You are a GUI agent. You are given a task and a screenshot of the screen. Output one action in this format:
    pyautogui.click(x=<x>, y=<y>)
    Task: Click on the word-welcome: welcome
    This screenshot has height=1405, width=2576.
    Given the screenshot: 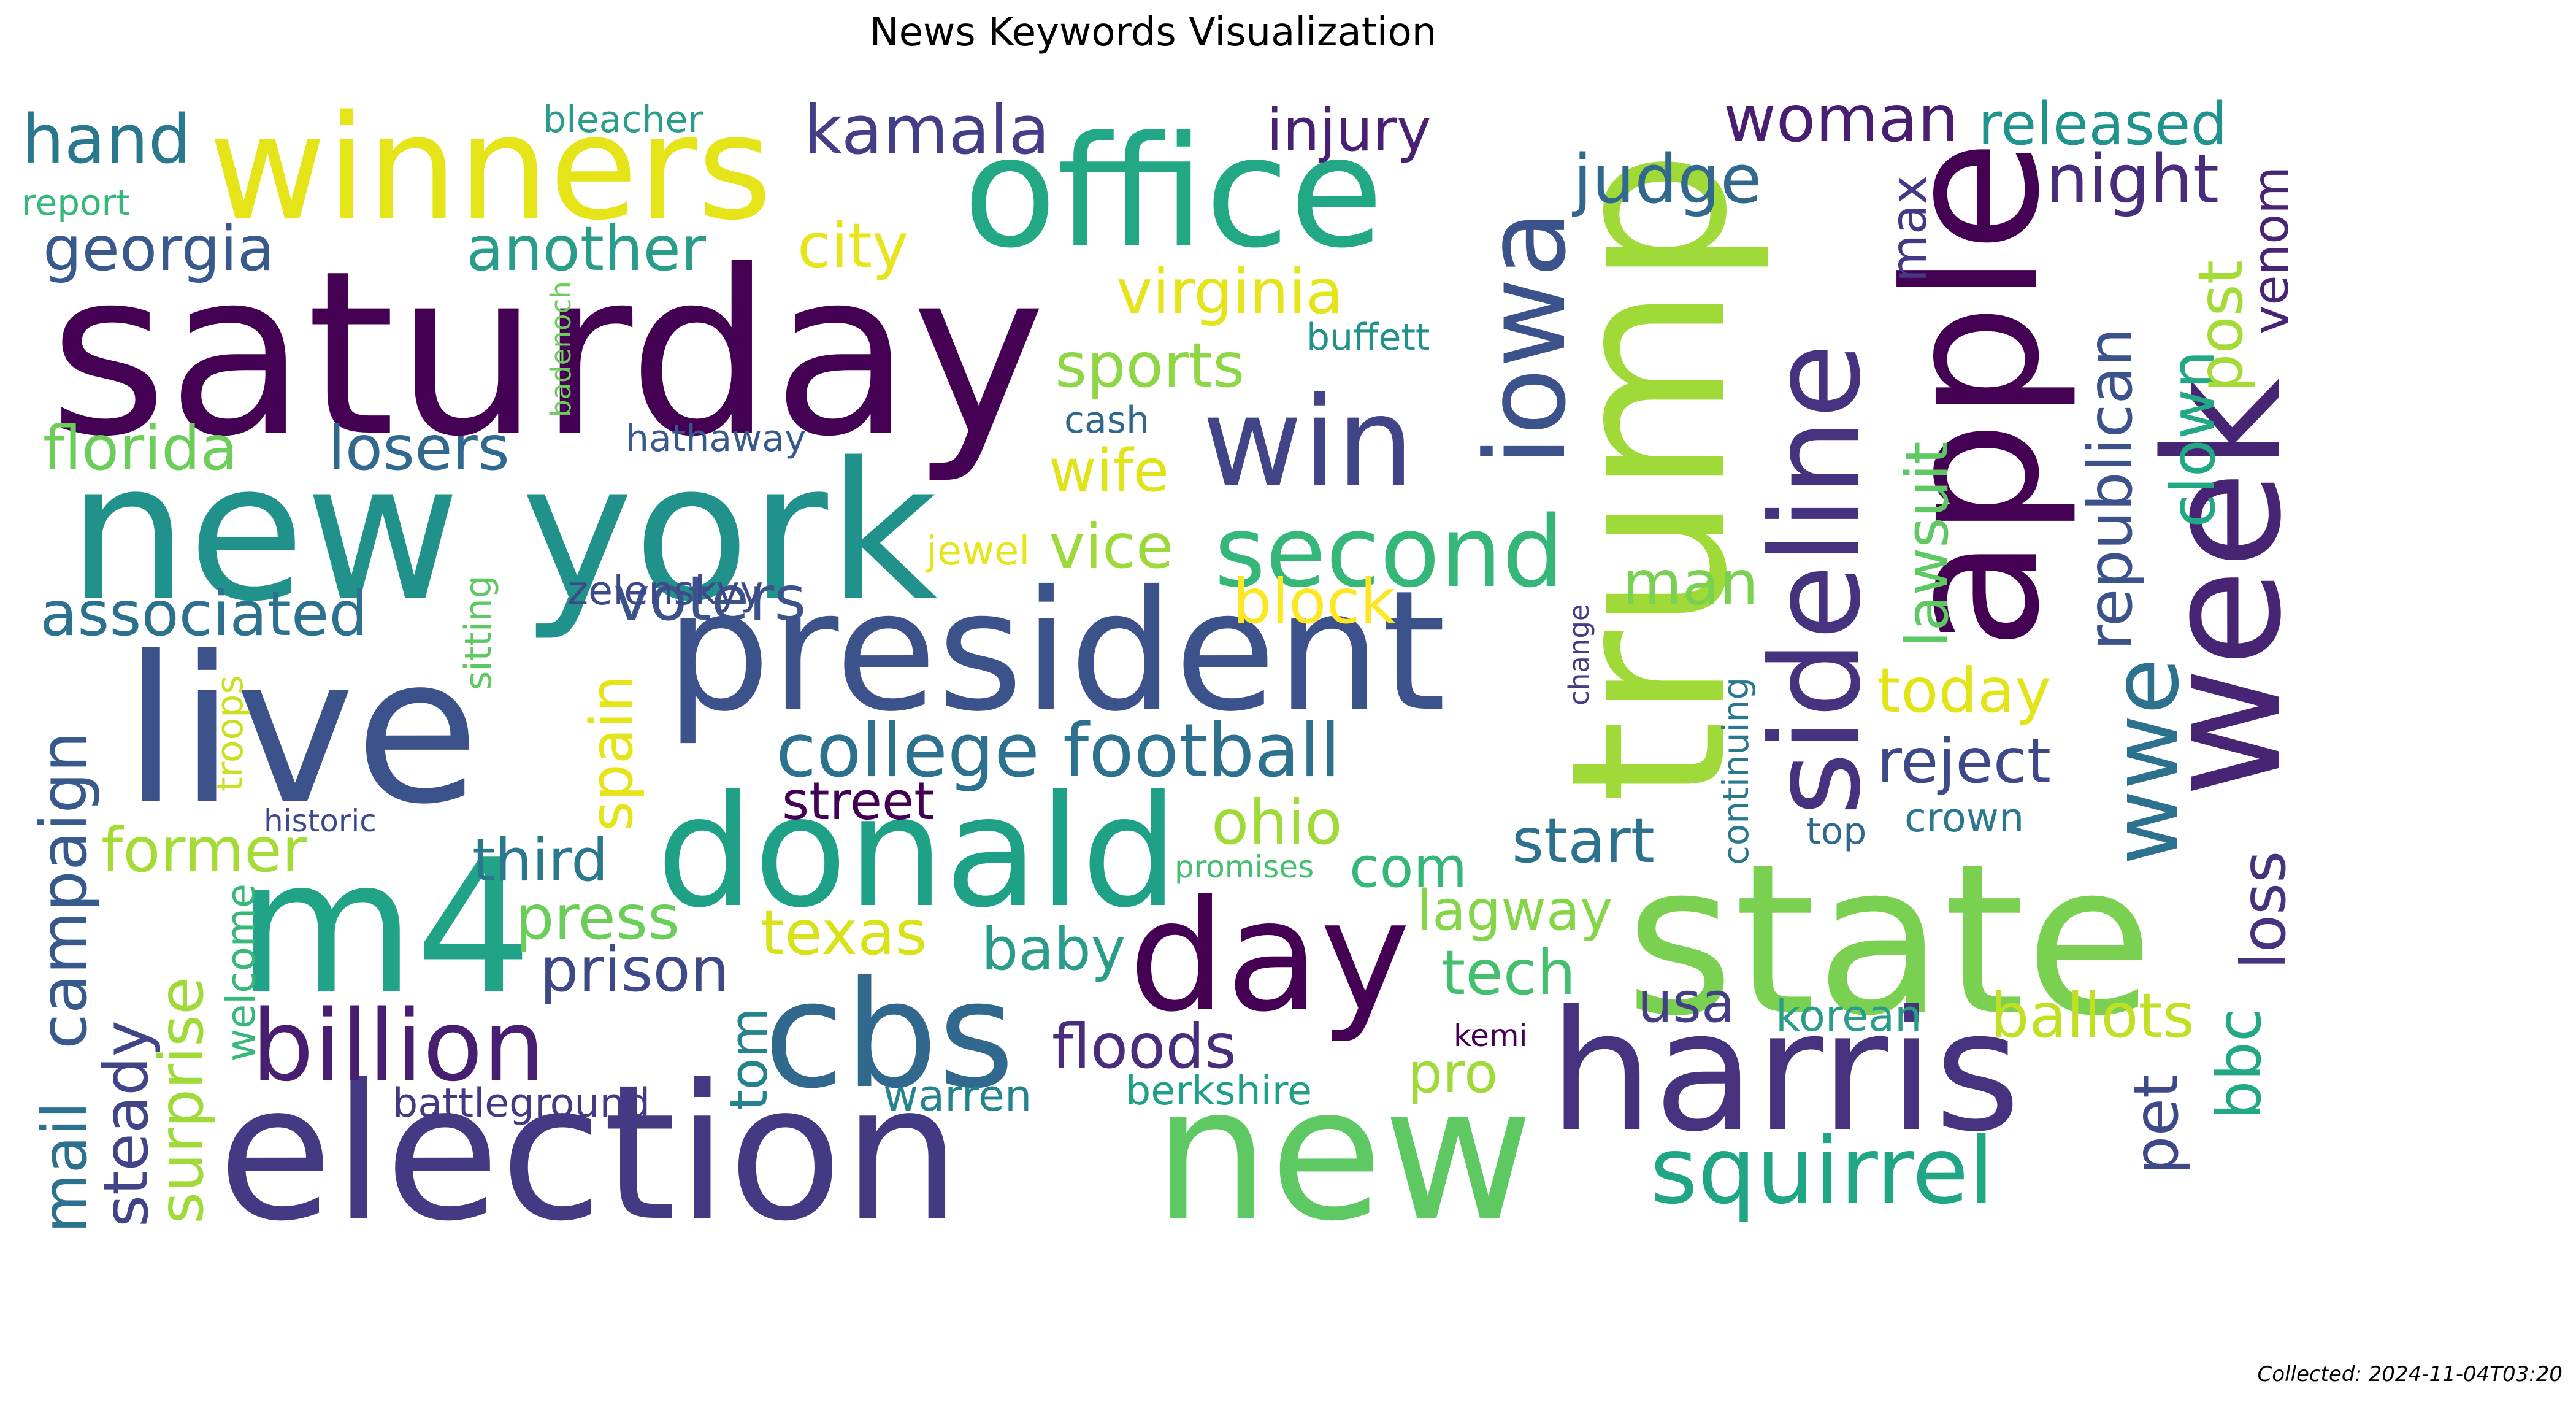 What is the action you would take?
    pyautogui.click(x=241, y=972)
    